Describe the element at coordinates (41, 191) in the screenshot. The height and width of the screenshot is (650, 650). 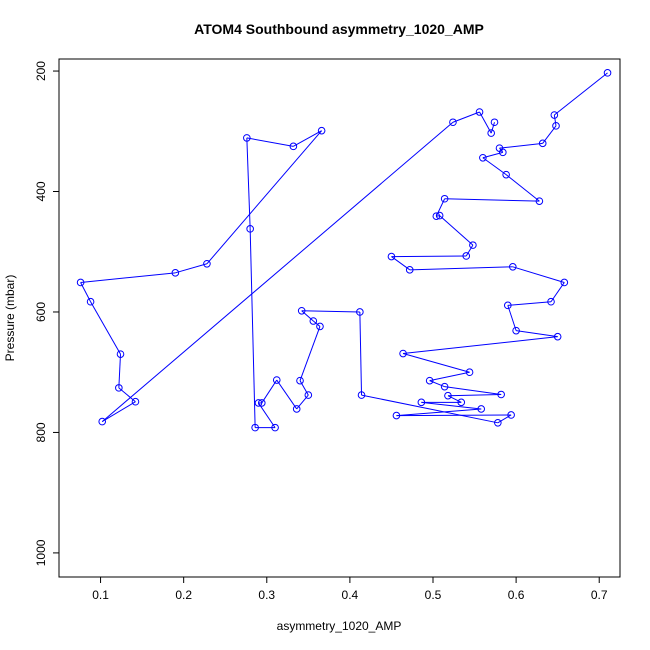
I see `y-tick-label: 400` at that location.